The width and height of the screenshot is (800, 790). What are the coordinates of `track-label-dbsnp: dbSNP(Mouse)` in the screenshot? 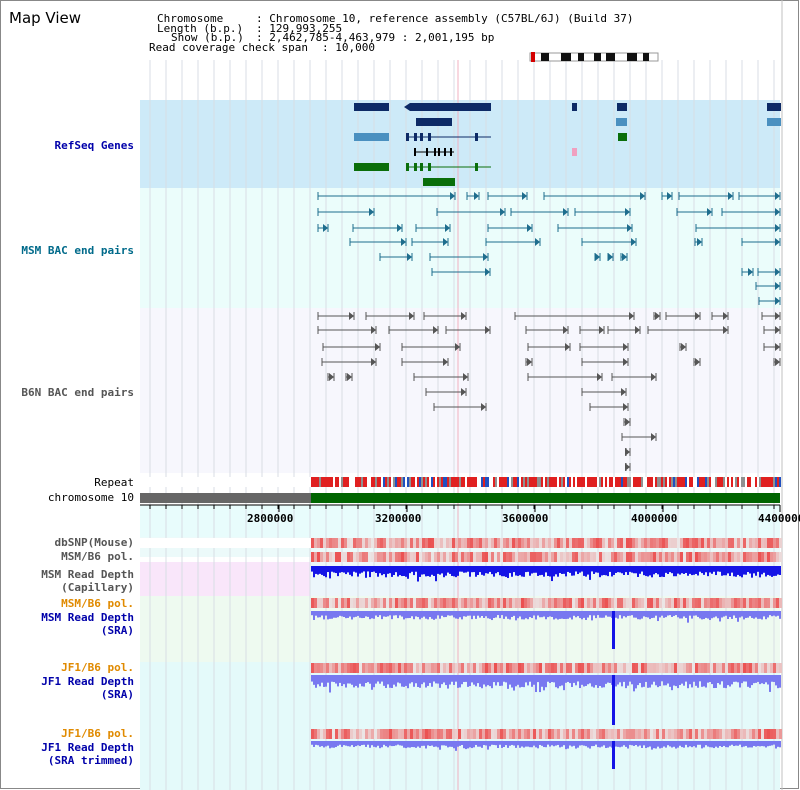 It's located at (94, 542).